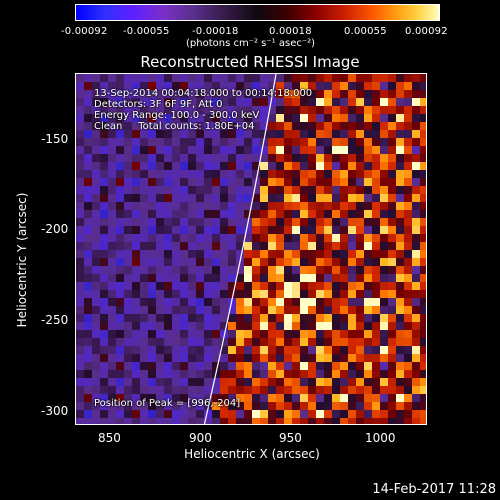 The image size is (500, 500). I want to click on annotation-clean-counts: Clean Total counts: 1.80E+04, so click(174, 126).